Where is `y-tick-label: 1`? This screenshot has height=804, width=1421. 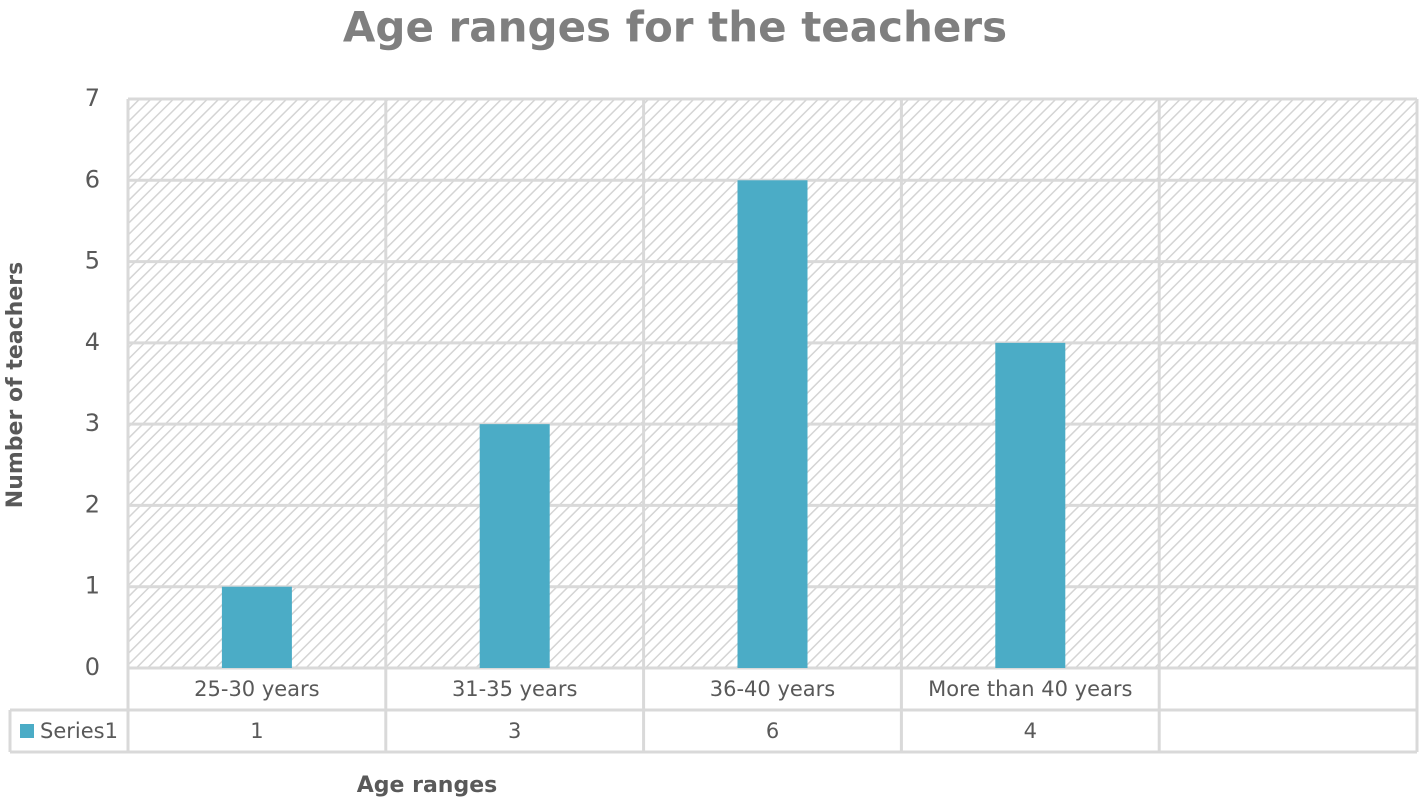
y-tick-label: 1 is located at coordinates (92, 586).